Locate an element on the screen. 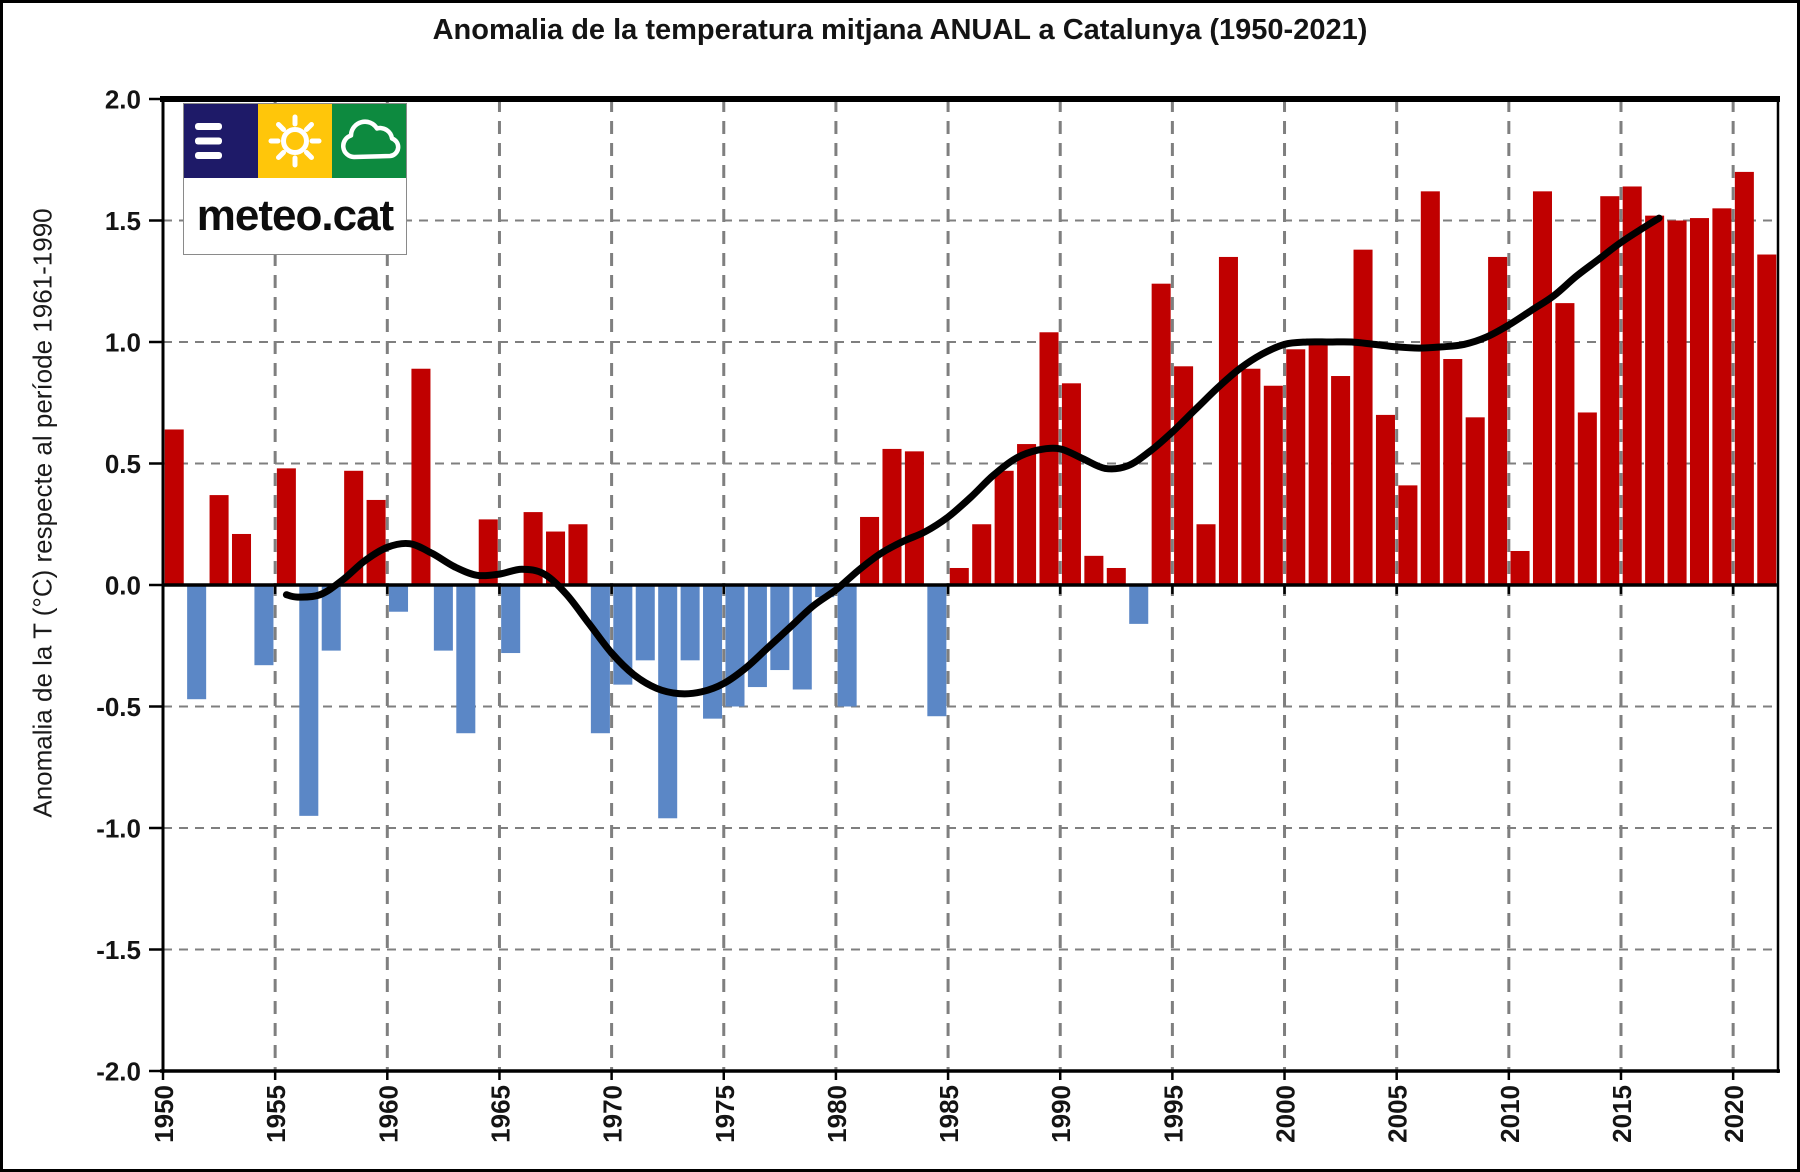 The height and width of the screenshot is (1172, 1800). bar-1952 is located at coordinates (219, 540).